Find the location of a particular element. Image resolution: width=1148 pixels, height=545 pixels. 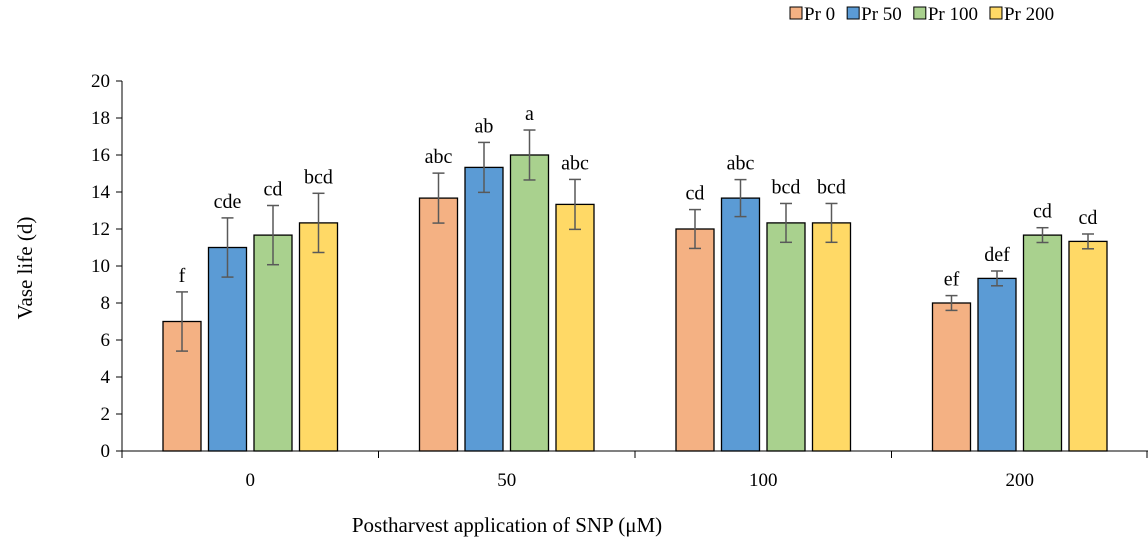

data-label: def is located at coordinates (997, 255).